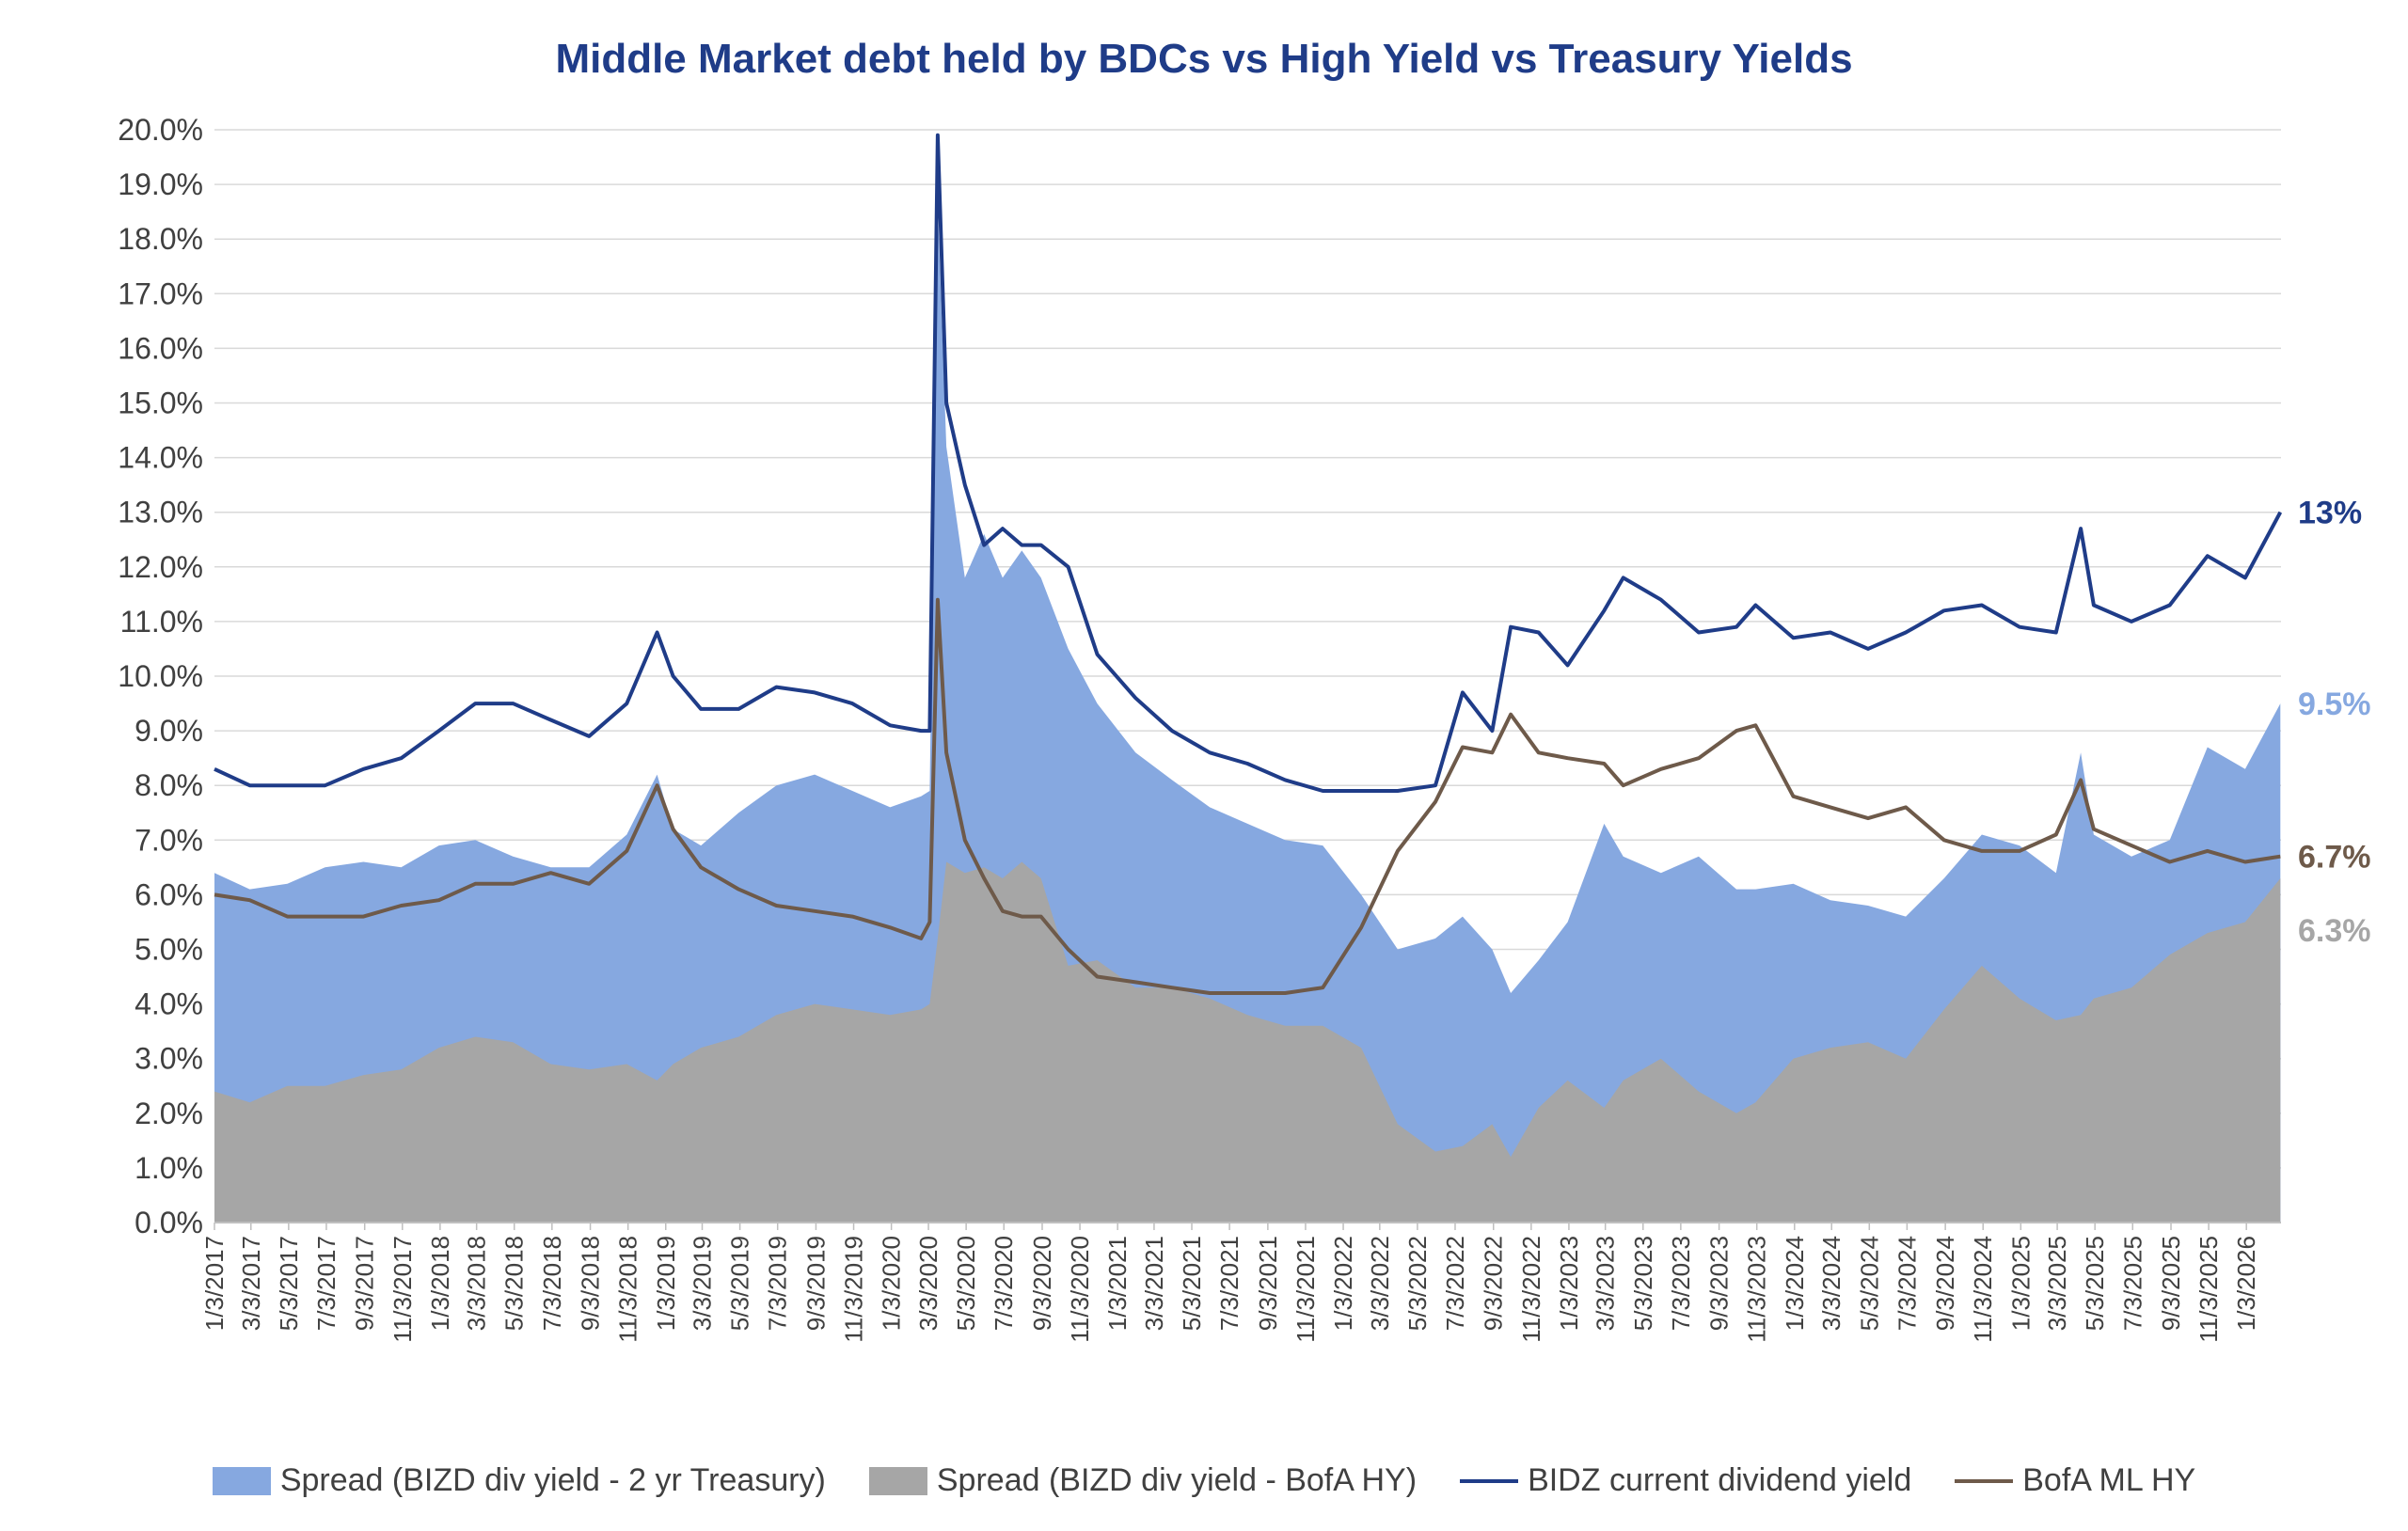  Describe the element at coordinates (966, 1283) in the screenshot. I see `x-tick-label: 5/3/2020` at that location.